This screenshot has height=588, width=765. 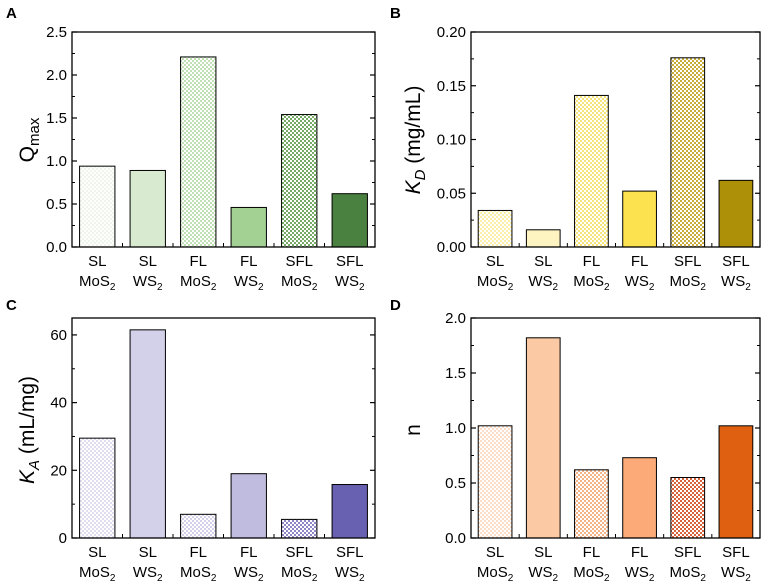 What do you see at coordinates (395, 13) in the screenshot?
I see `panel-letter: B` at bounding box center [395, 13].